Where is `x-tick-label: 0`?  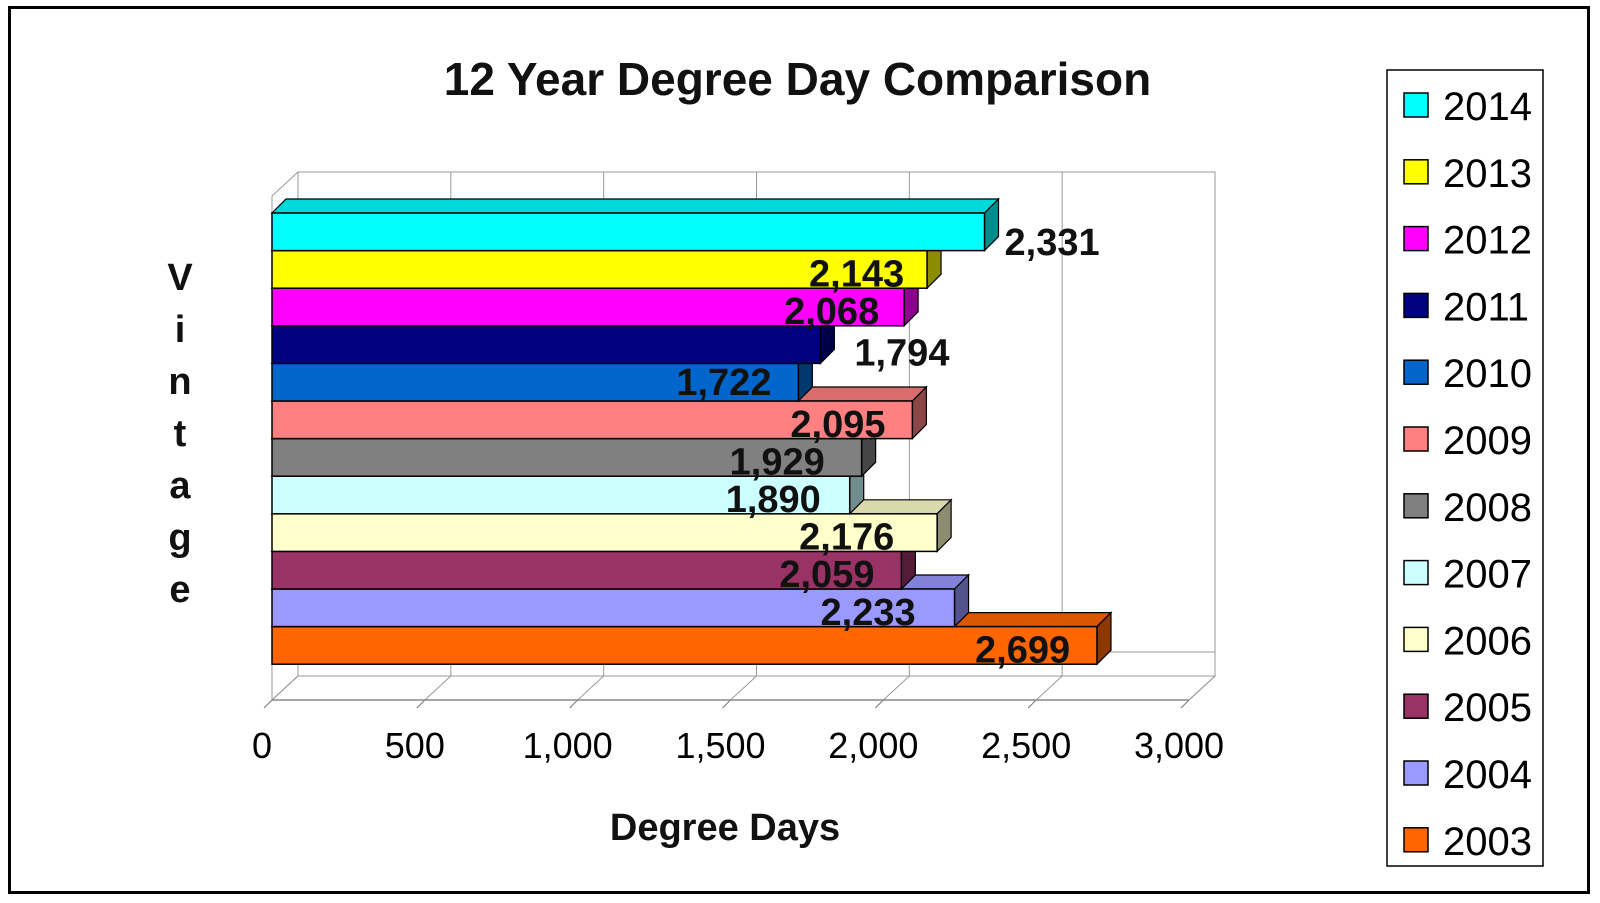 x-tick-label: 0 is located at coordinates (262, 745).